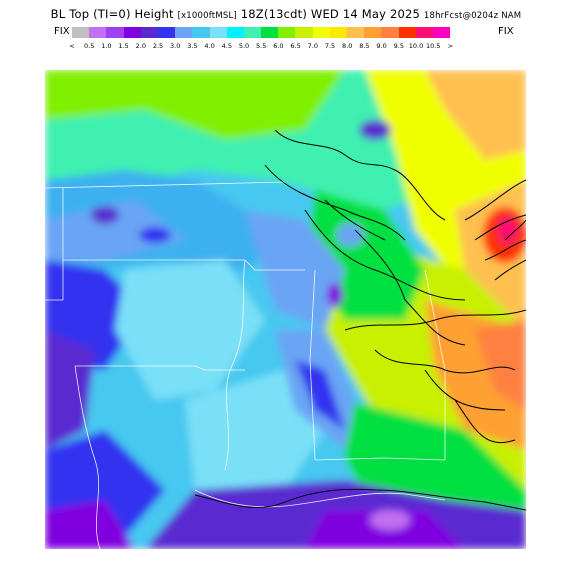 The image size is (572, 572). Describe the element at coordinates (312, 46) in the screenshot. I see `tick-label: 7.0` at that location.